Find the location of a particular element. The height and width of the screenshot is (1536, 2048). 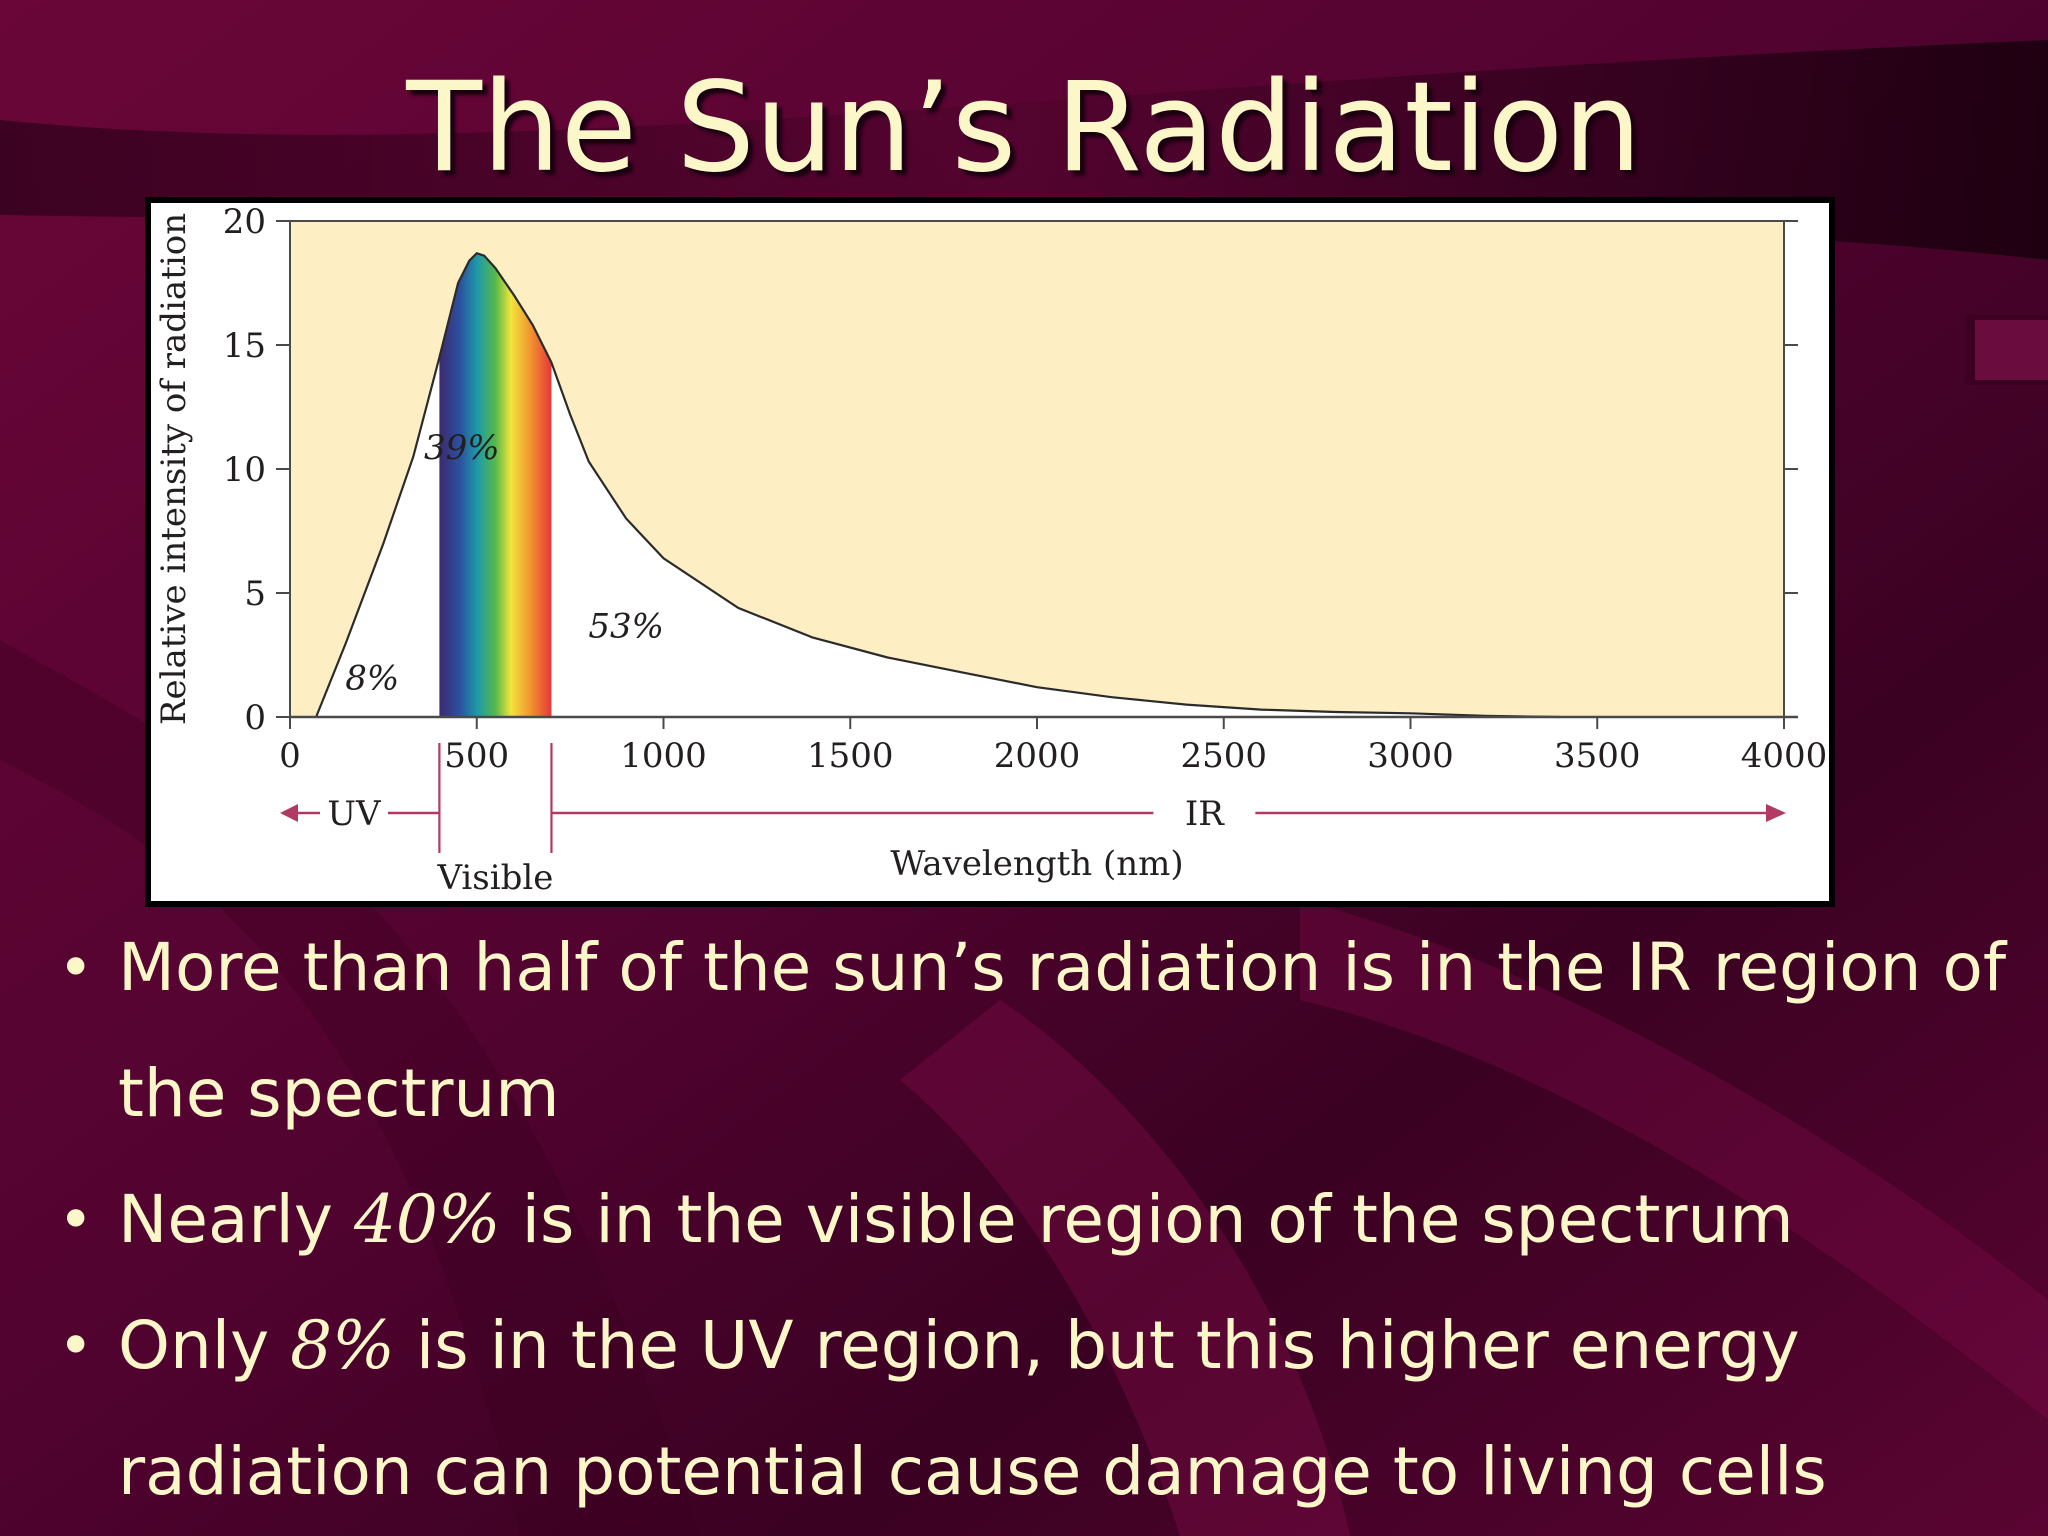

uv-label: UV is located at coordinates (354, 814).